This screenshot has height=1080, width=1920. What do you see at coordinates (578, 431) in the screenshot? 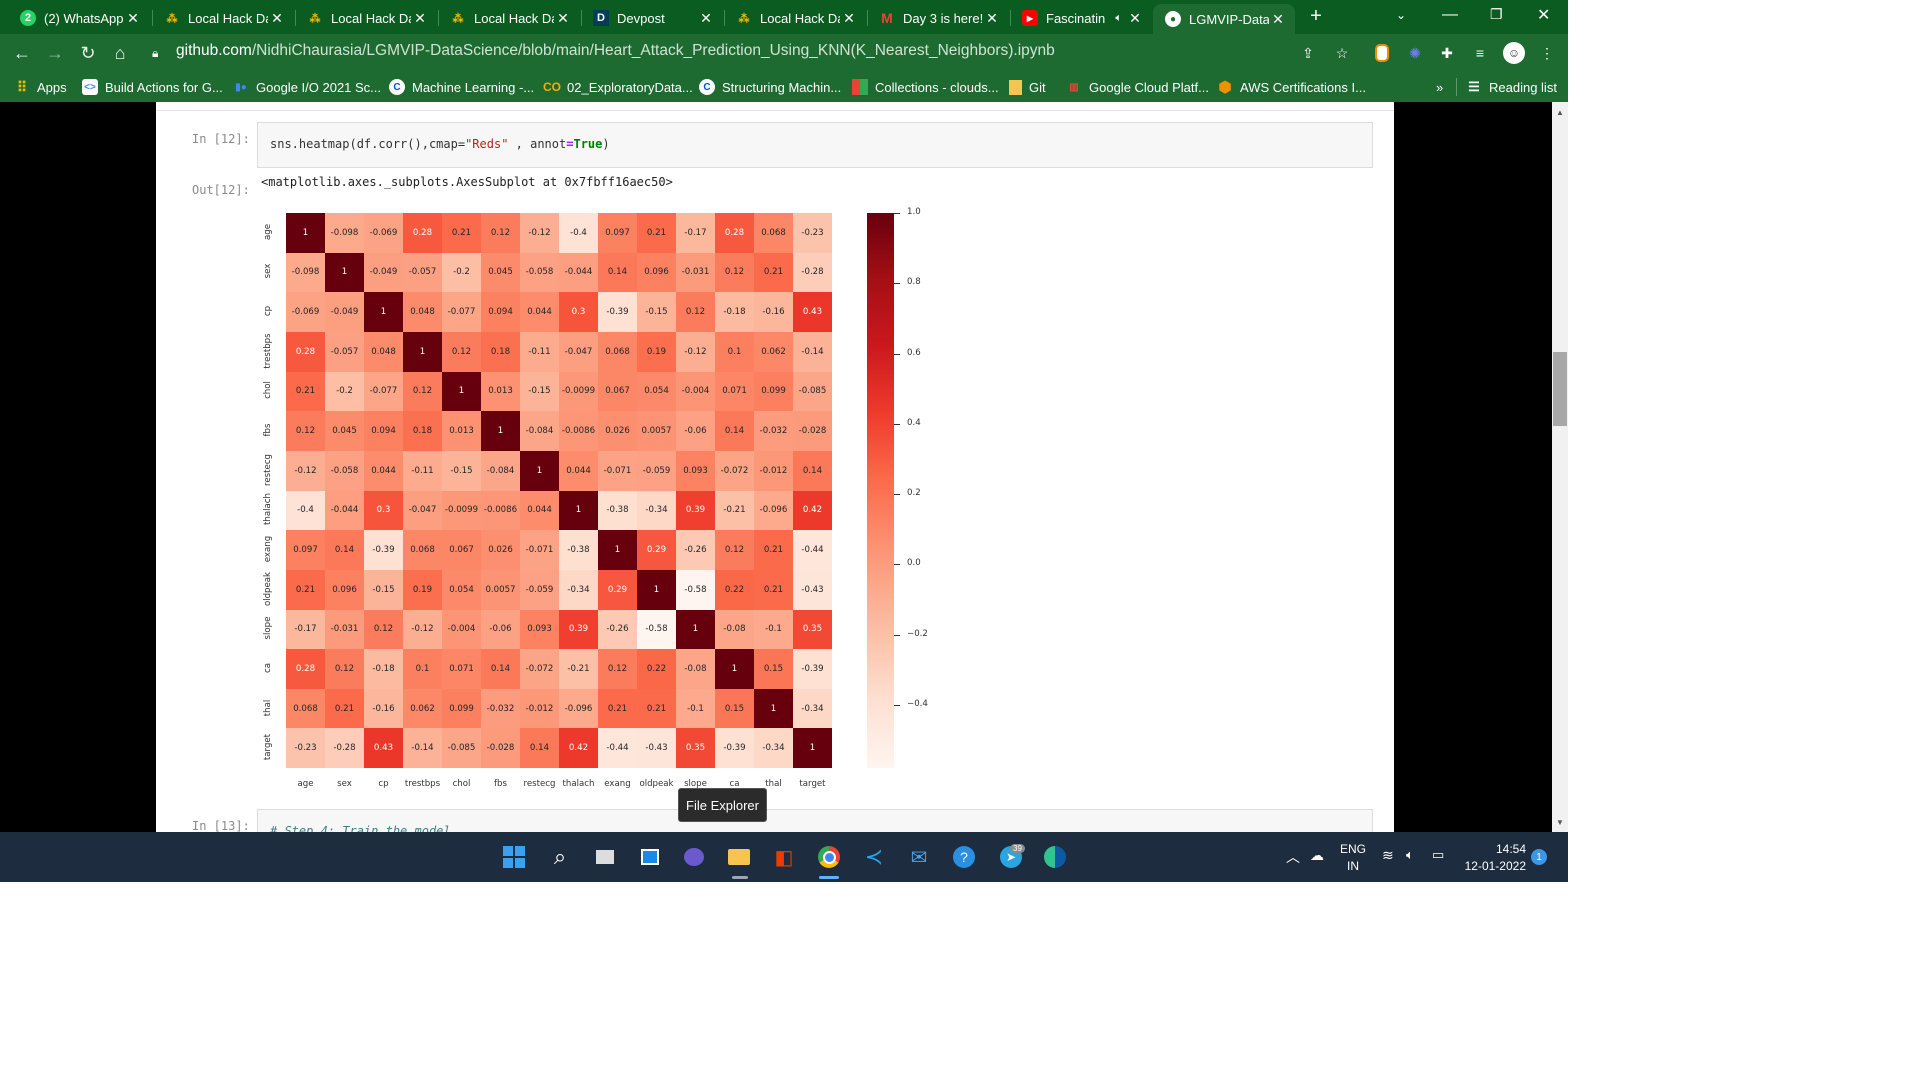
I see `heatmap-cell: -0.0086` at bounding box center [578, 431].